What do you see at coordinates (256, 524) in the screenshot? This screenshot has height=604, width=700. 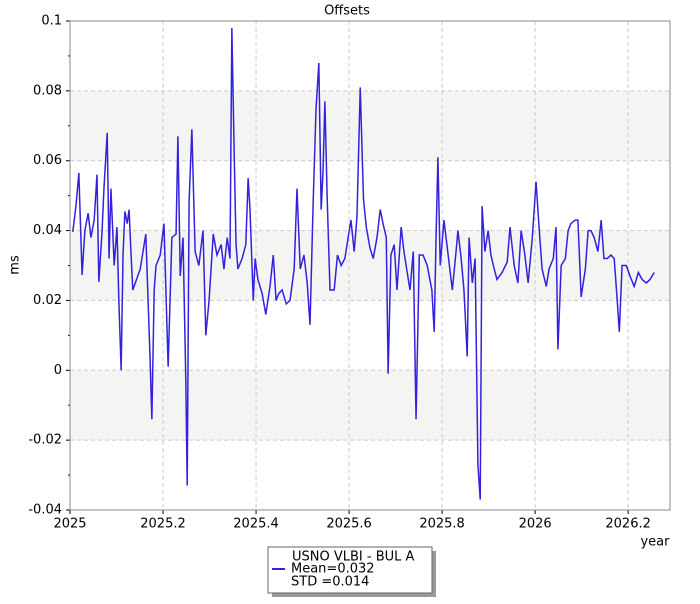 I see `x-tick-label: 2025.4` at bounding box center [256, 524].